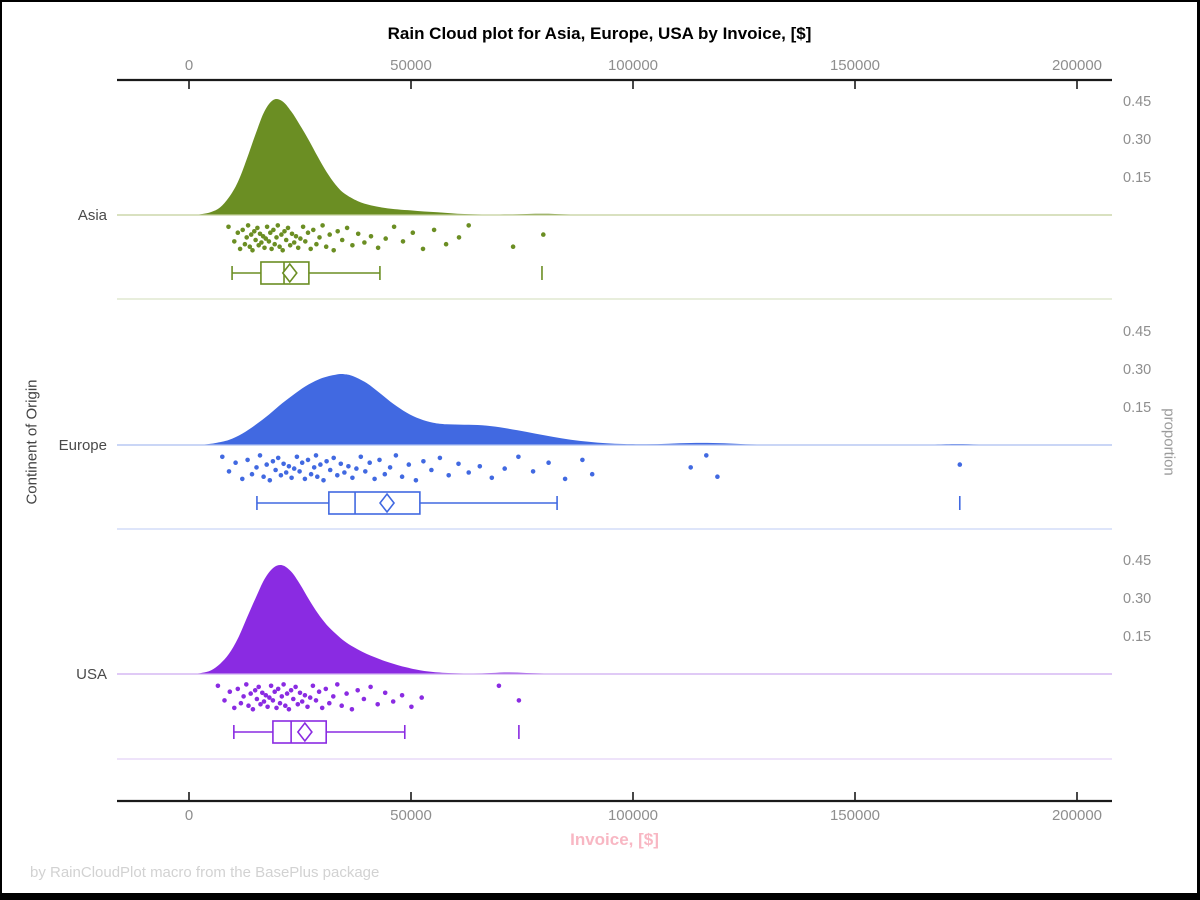  What do you see at coordinates (411, 65) in the screenshot?
I see `top-axis-tick-label: 50000` at bounding box center [411, 65].